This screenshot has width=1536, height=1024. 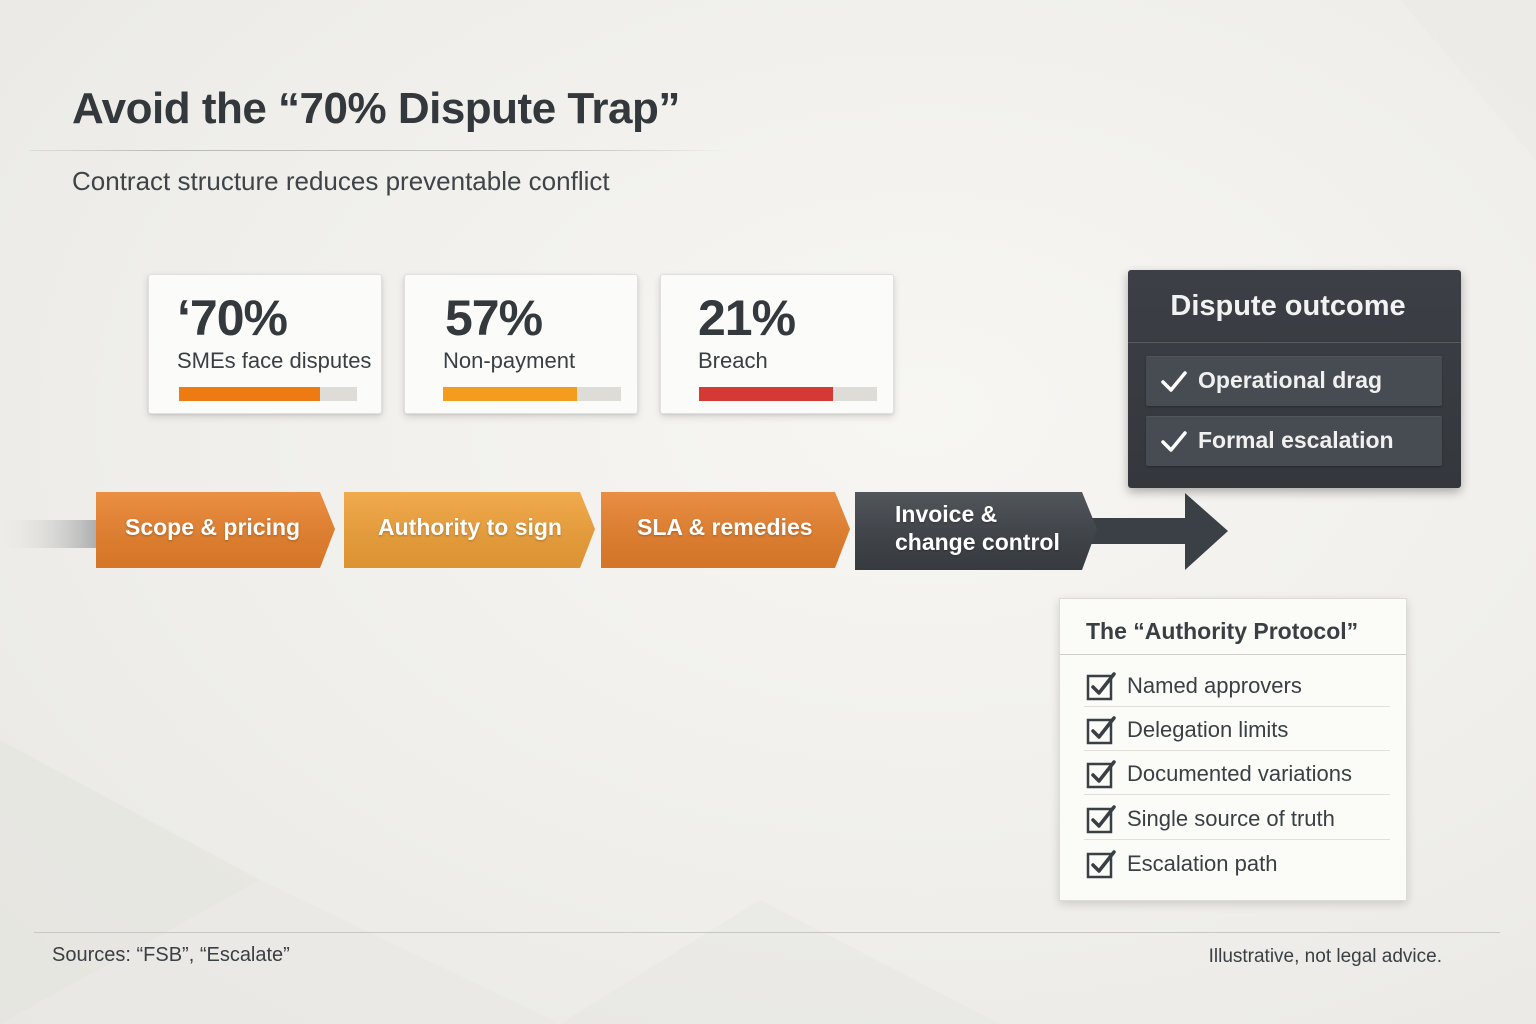 I want to click on outcome-item-formal-escalation: Formal escalation, so click(x=1294, y=441).